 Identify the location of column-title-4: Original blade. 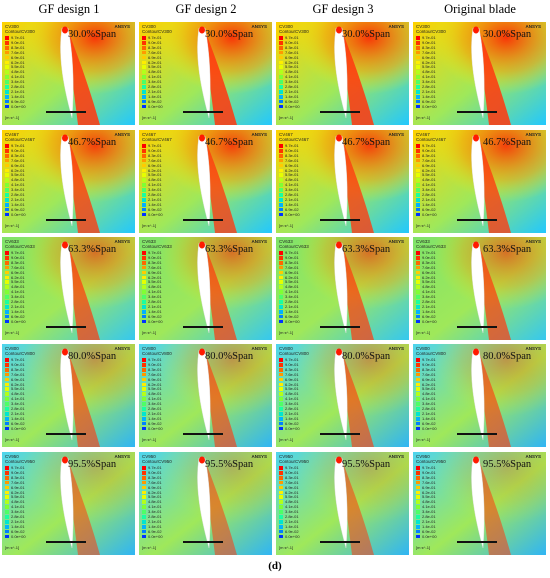
(480, 9).